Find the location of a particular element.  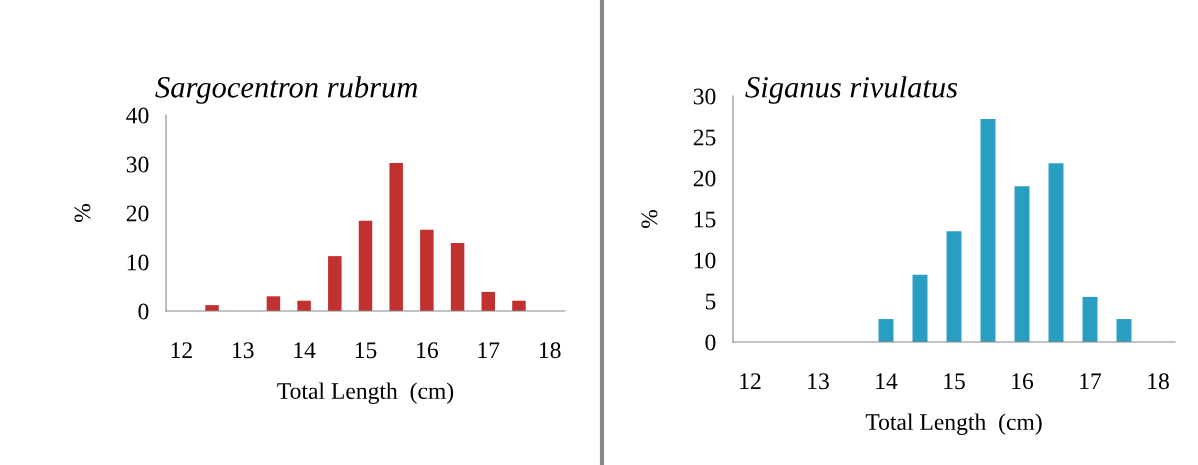

y-tick-label: 5 is located at coordinates (710, 301).